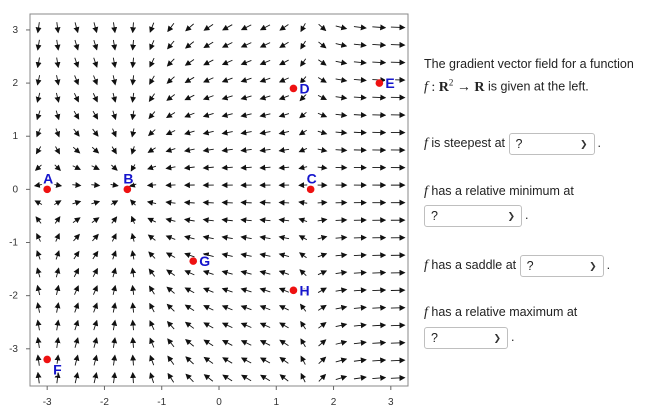 This screenshot has width=666, height=416. I want to click on function-mapping: : R2 → R, so click(456, 86).